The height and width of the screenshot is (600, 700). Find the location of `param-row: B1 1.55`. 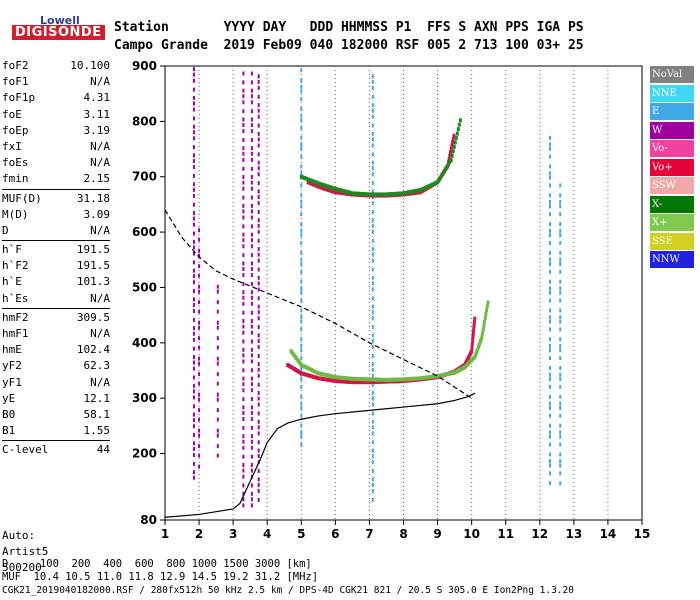

param-row: B1 1.55 is located at coordinates (56, 431).